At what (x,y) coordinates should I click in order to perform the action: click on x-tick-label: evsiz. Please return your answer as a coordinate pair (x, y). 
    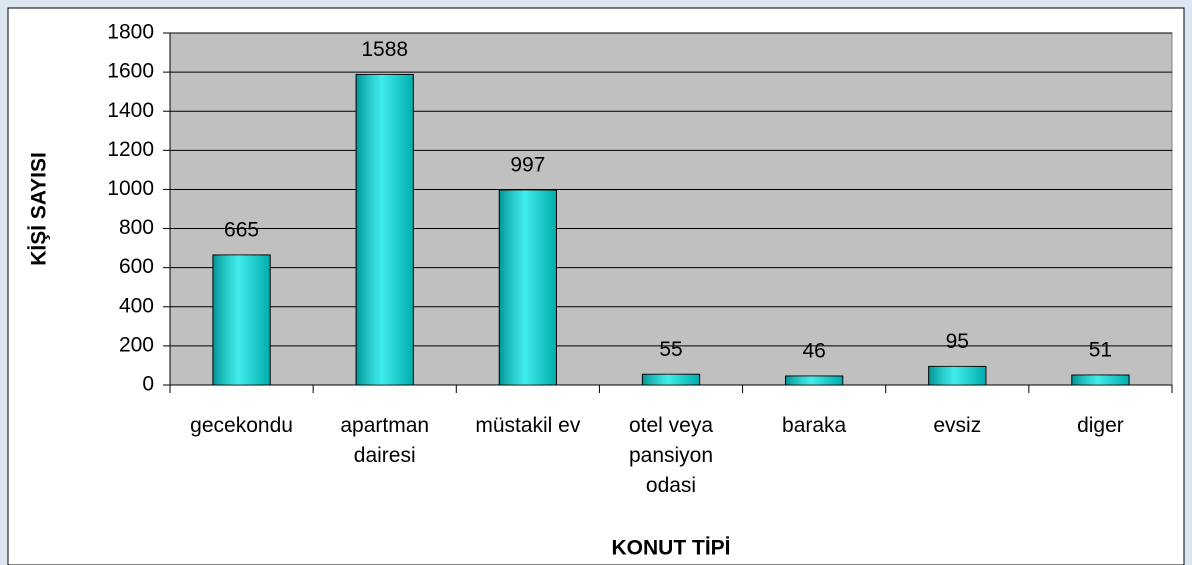
    Looking at the image, I should click on (957, 425).